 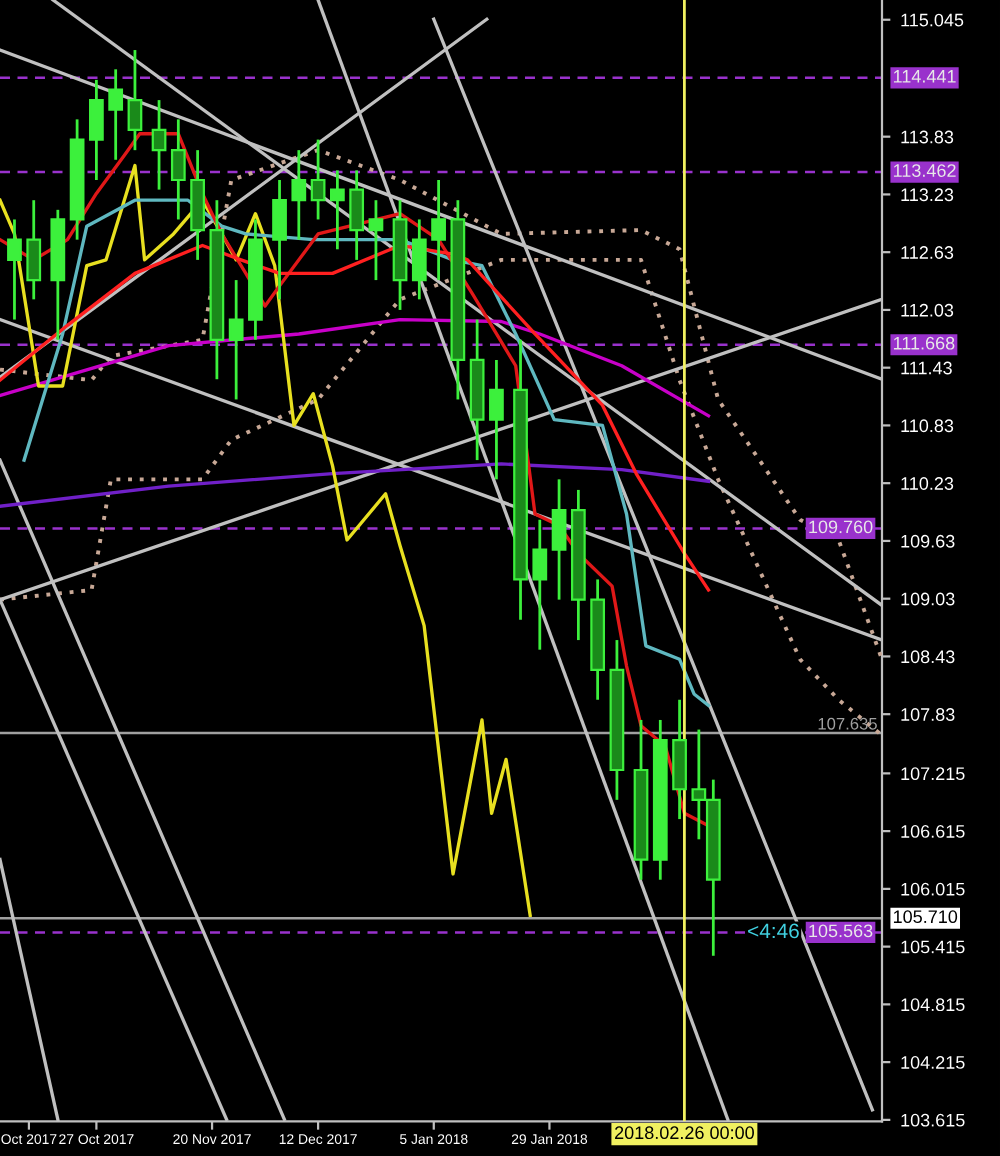 What do you see at coordinates (933, 889) in the screenshot?
I see `y-tick-label: 106.015` at bounding box center [933, 889].